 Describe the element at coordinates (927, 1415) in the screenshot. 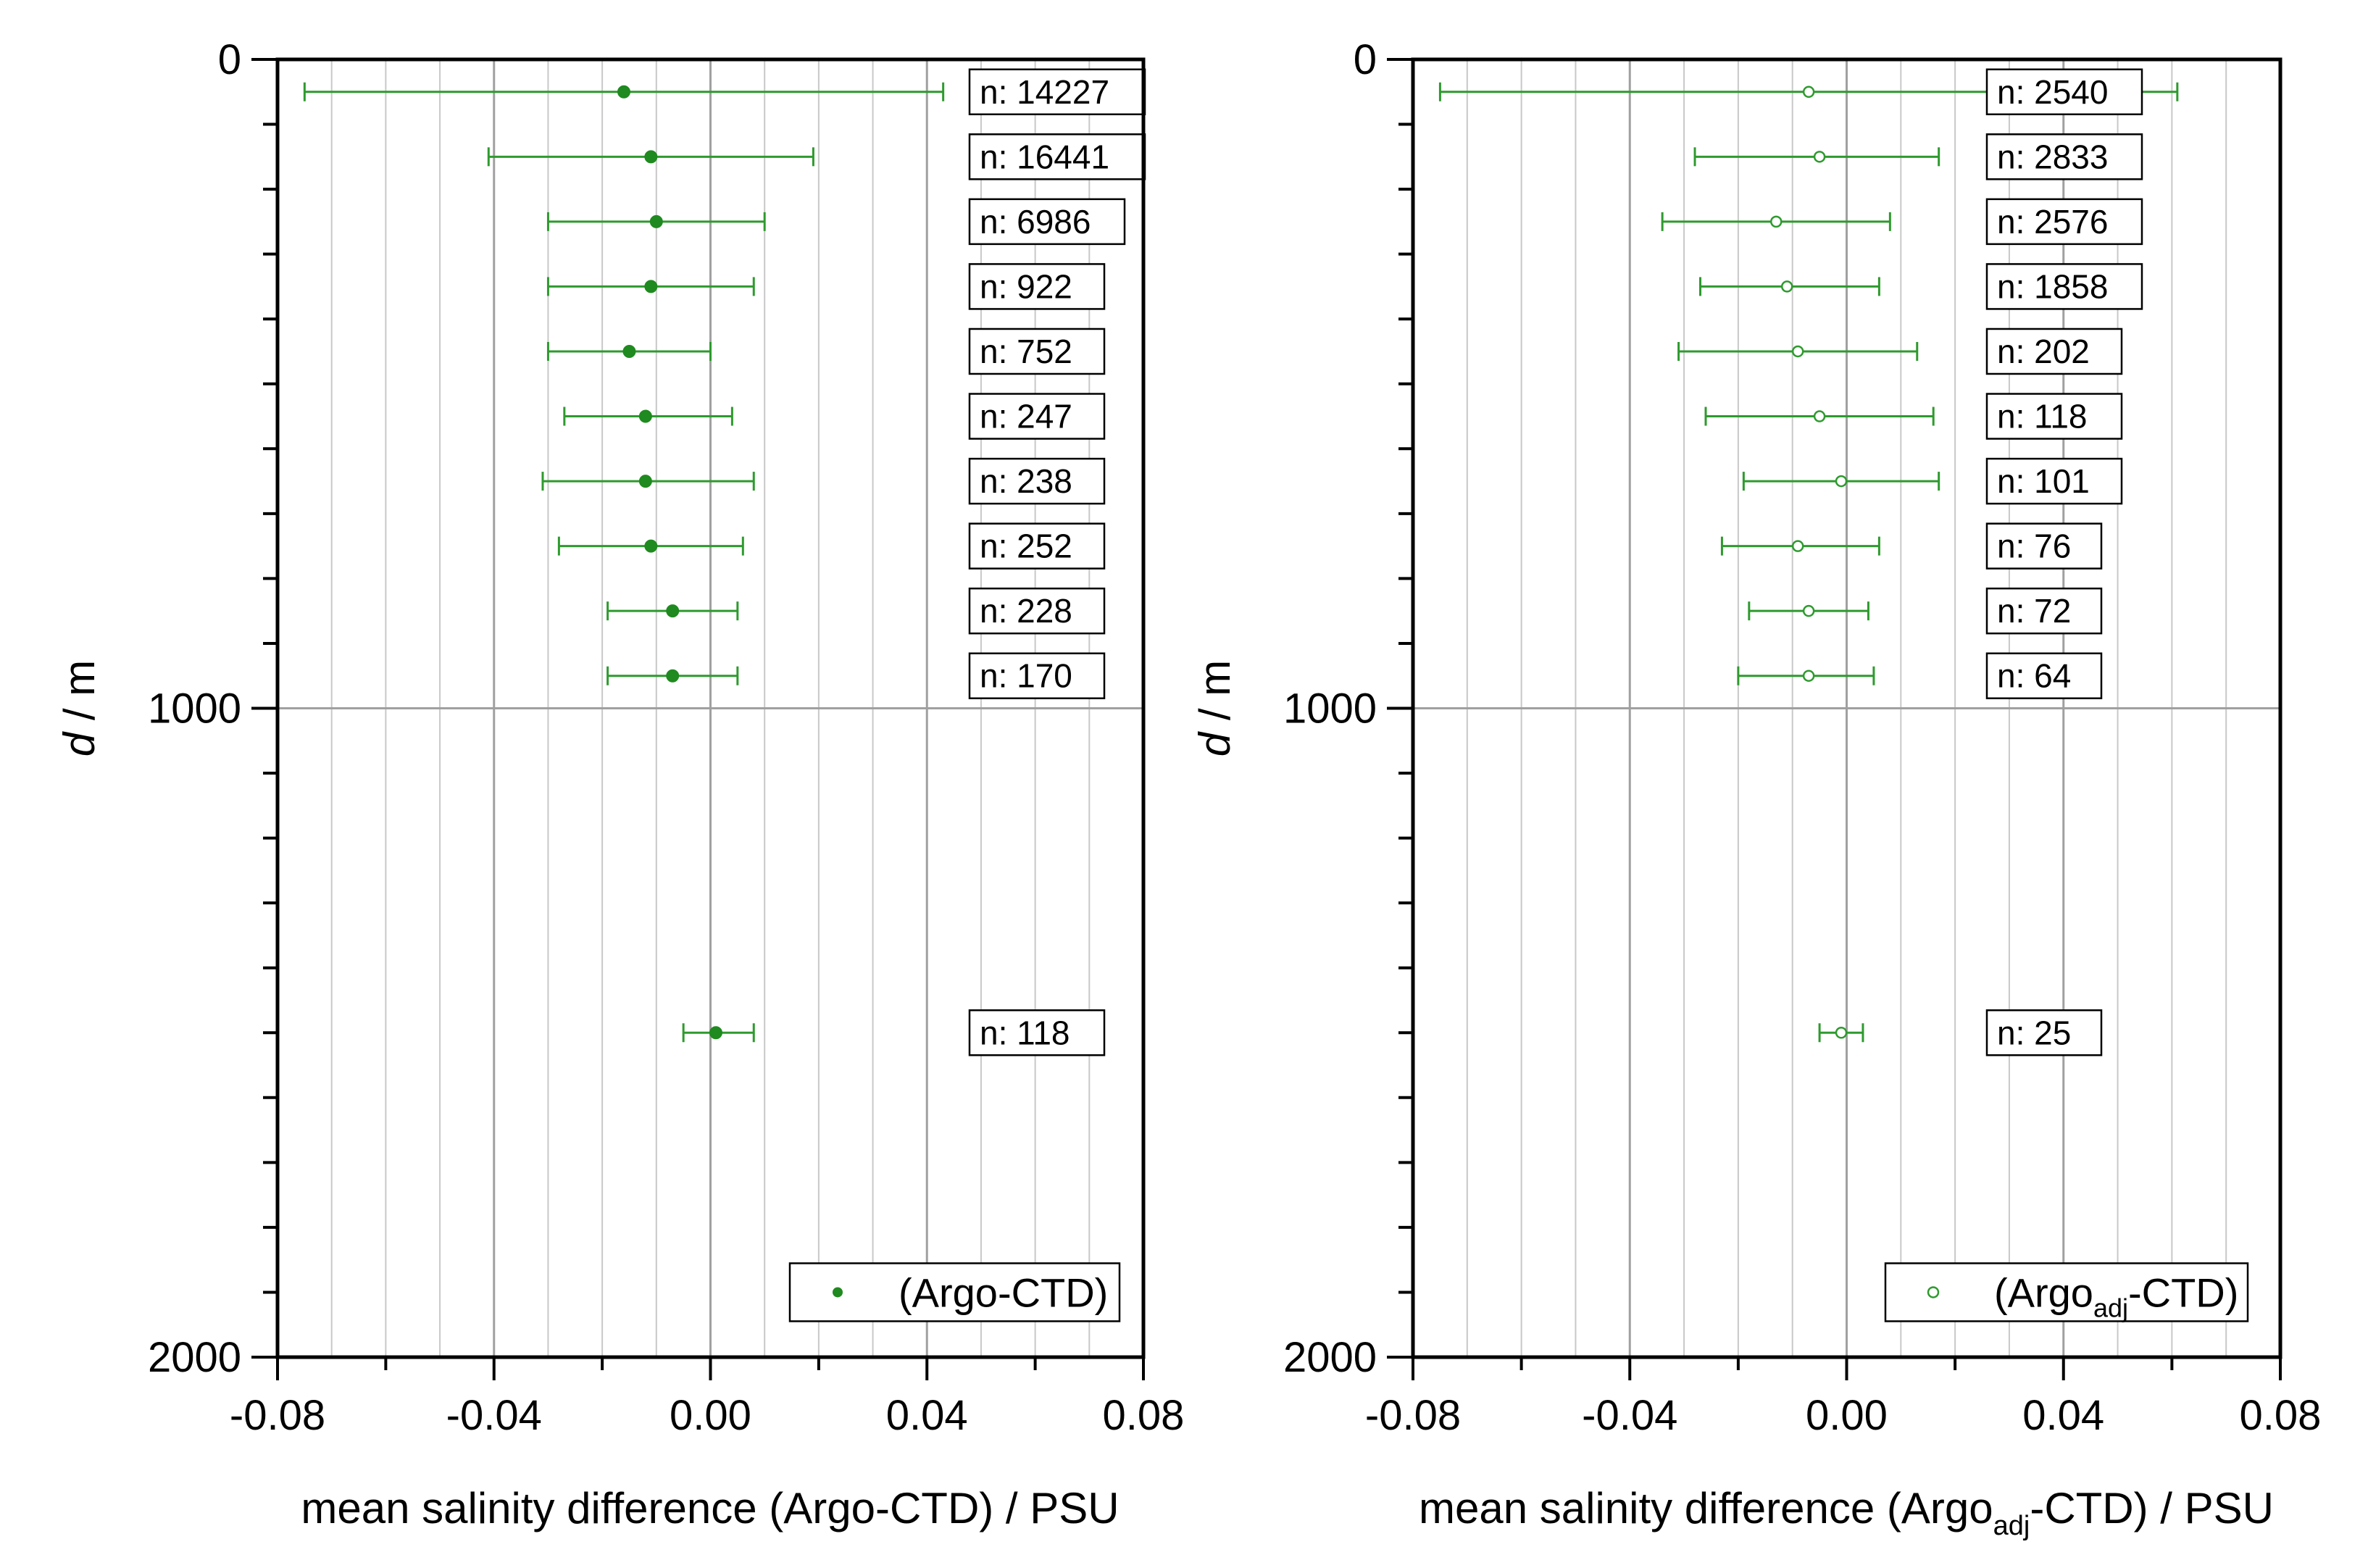

I see `left-x-tick-label: 0.04` at that location.